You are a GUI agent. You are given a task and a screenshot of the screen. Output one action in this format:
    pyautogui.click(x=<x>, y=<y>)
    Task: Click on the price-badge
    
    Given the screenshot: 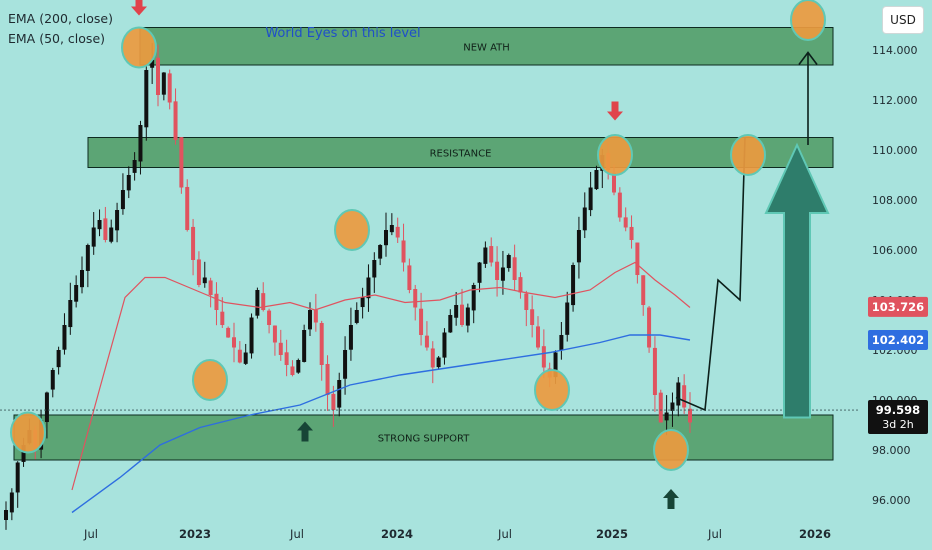 What is the action you would take?
    pyautogui.click(x=898, y=339)
    